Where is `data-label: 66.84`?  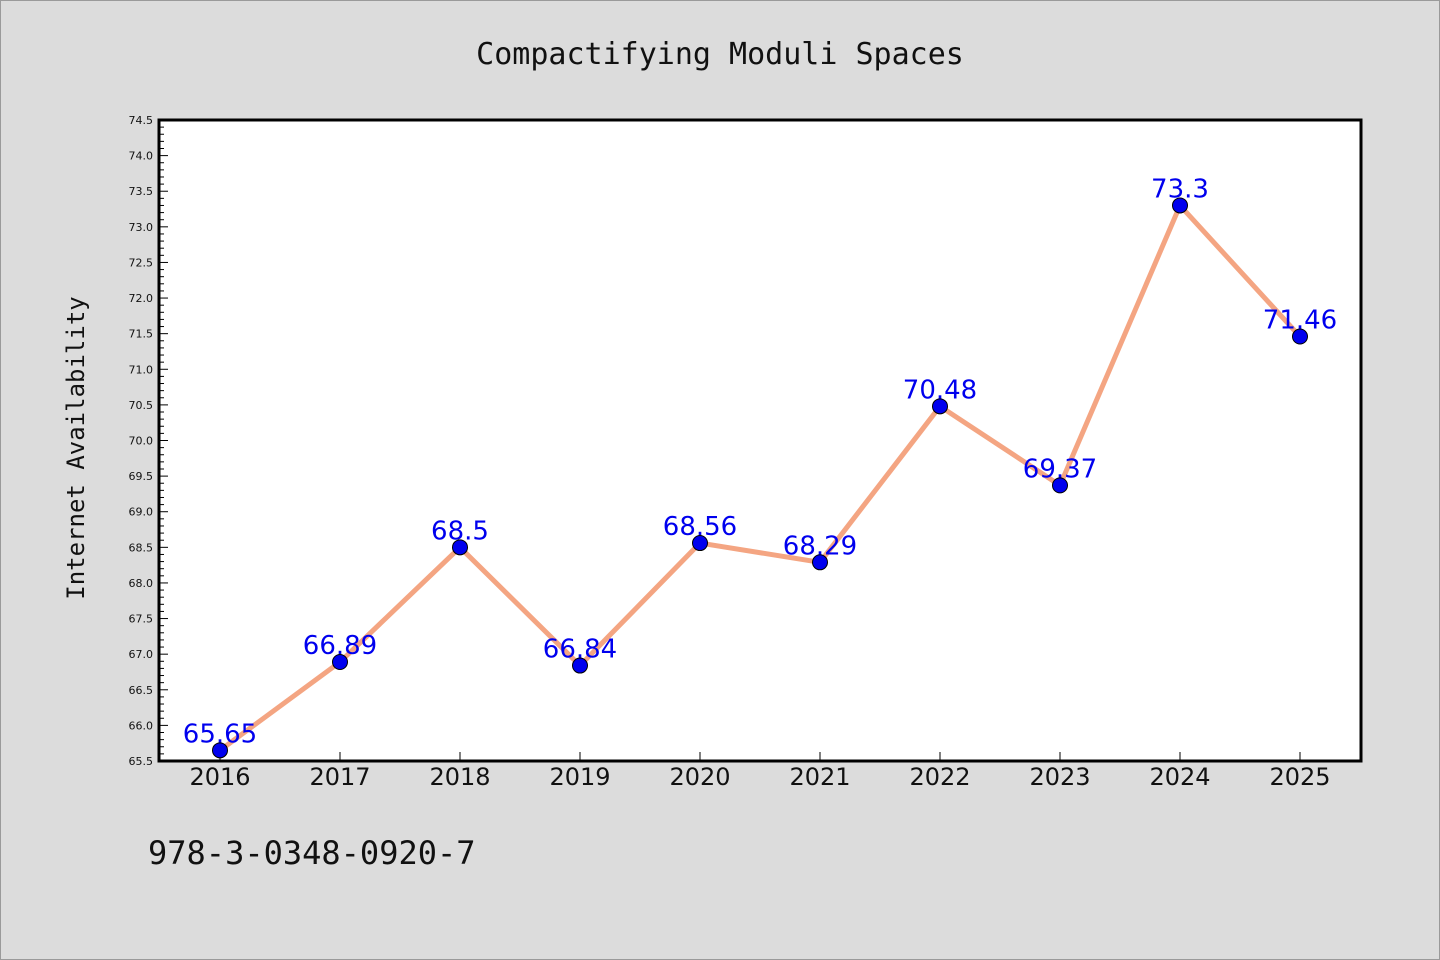 data-label: 66.84 is located at coordinates (580, 650).